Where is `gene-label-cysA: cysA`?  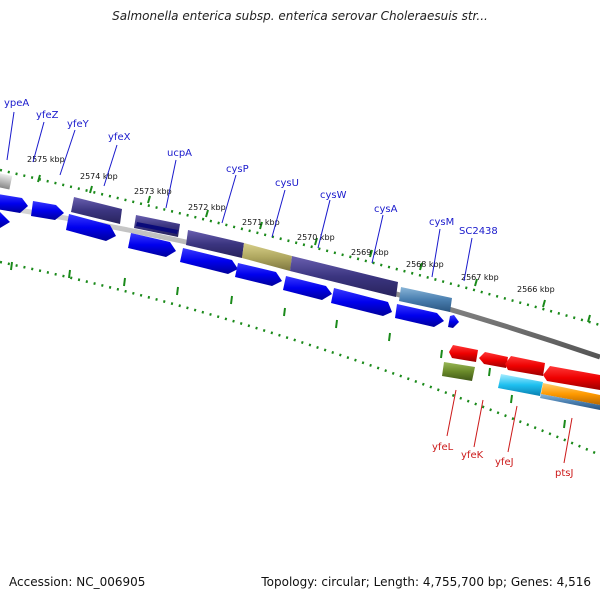 gene-label-cysA: cysA is located at coordinates (386, 209).